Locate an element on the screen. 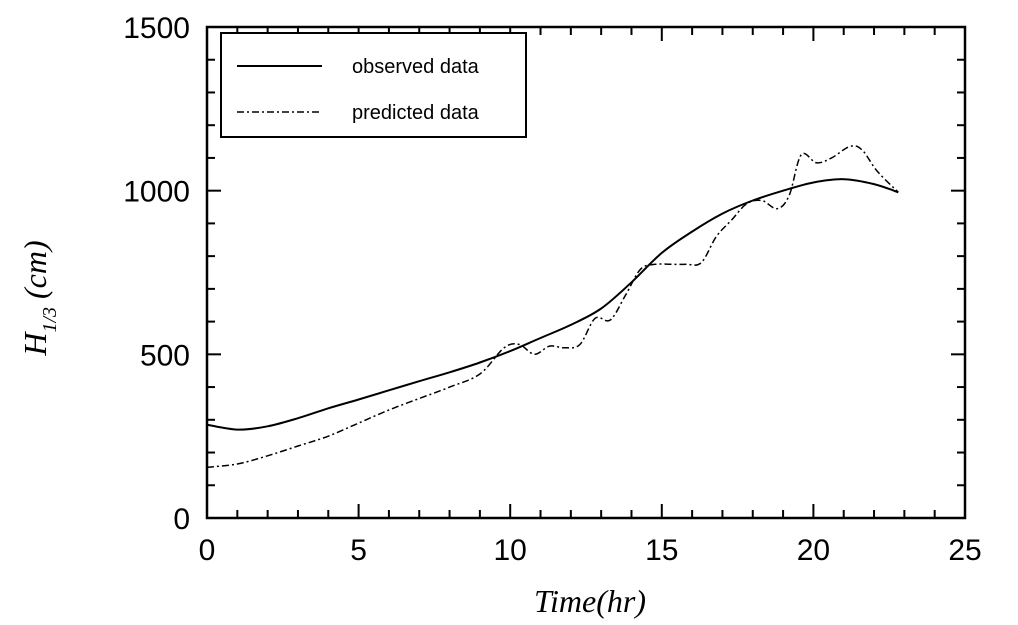 Image resolution: width=1018 pixels, height=625 pixels. legend: observed data predicted data is located at coordinates (373, 85).